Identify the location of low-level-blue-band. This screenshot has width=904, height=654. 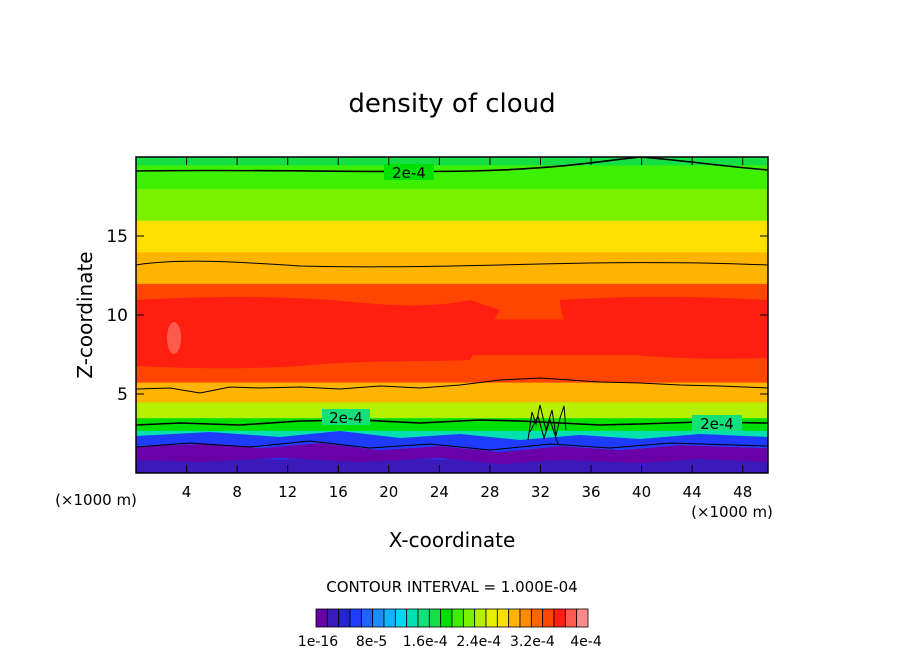
(452, 441).